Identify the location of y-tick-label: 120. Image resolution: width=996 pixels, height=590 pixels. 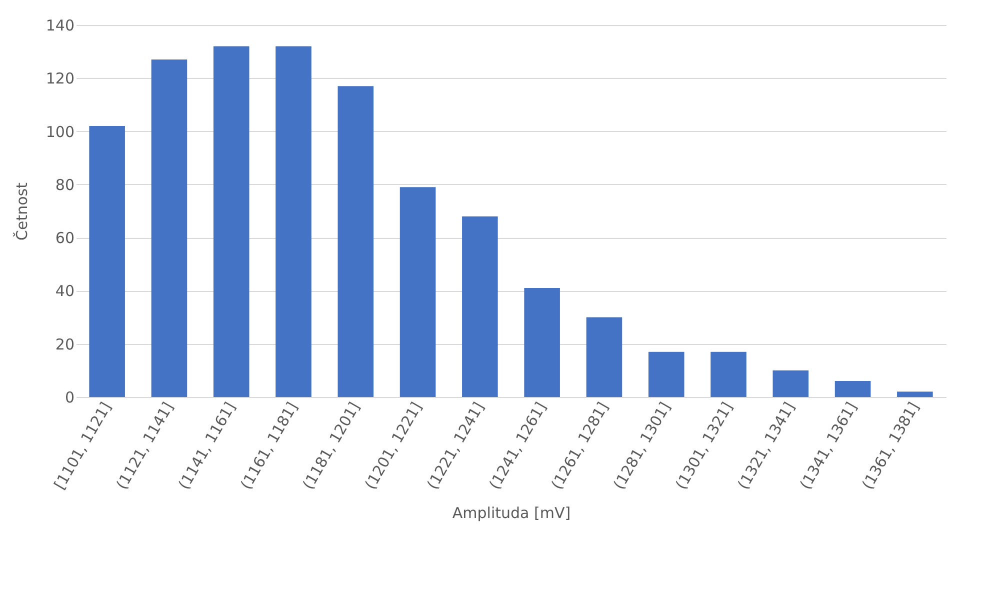
(60, 79).